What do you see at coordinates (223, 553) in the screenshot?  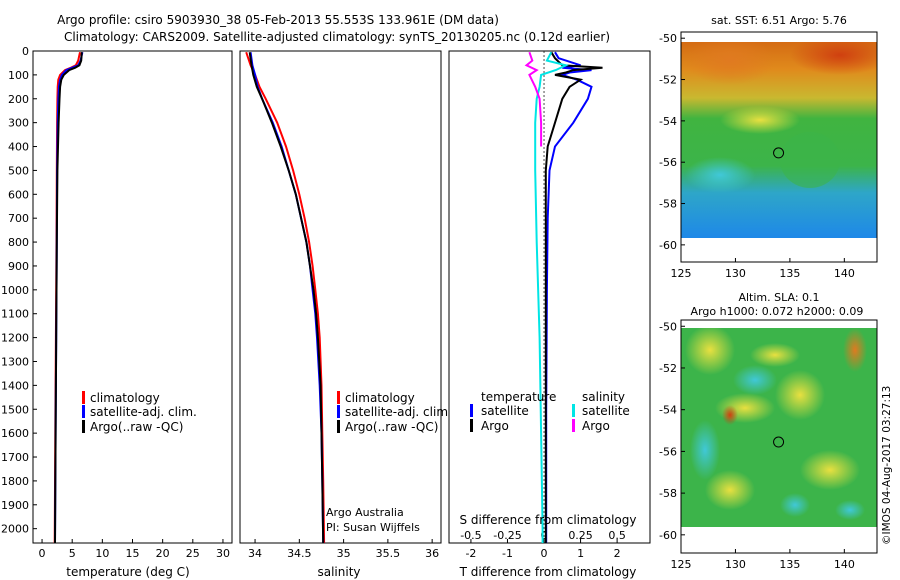 I see `temperature-x-tick-label-6: 30` at bounding box center [223, 553].